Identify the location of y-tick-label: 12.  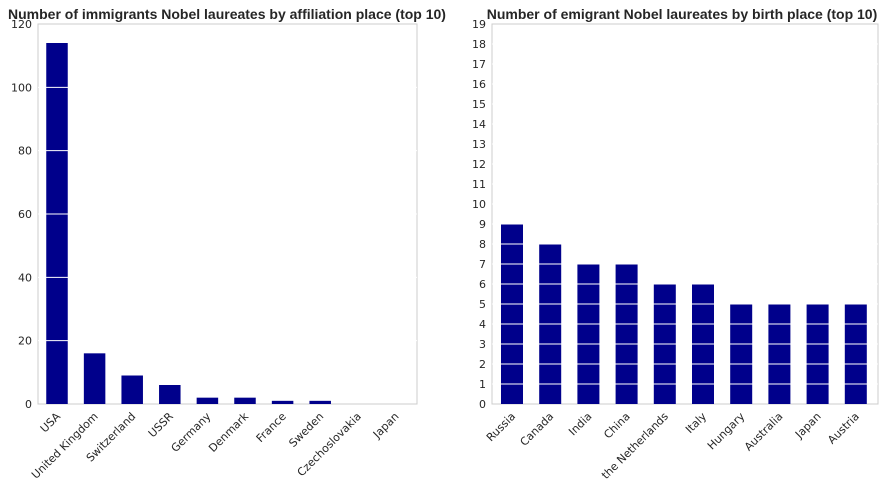
(479, 164).